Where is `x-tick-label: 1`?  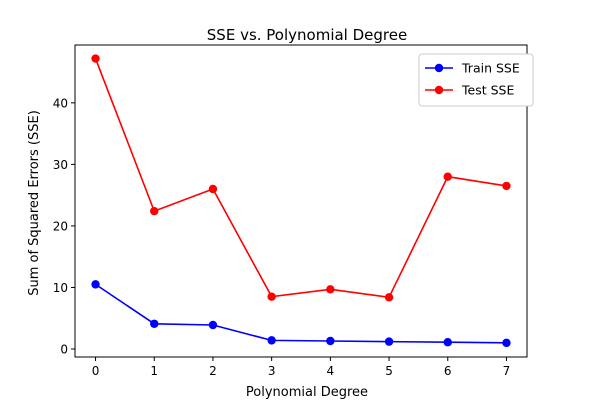
x-tick-label: 1 is located at coordinates (154, 371).